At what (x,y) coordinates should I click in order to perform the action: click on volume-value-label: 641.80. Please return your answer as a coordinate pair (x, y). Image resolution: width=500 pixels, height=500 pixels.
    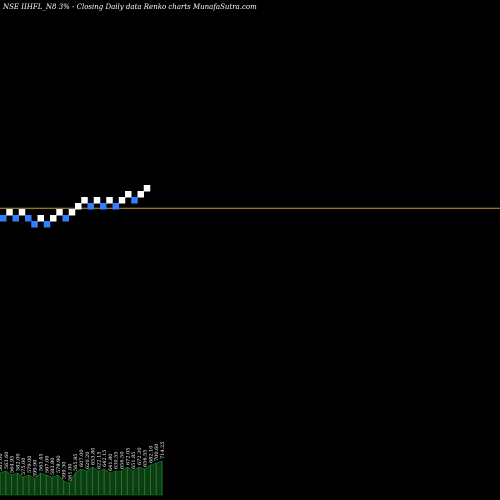
    Looking at the image, I should click on (111, 463).